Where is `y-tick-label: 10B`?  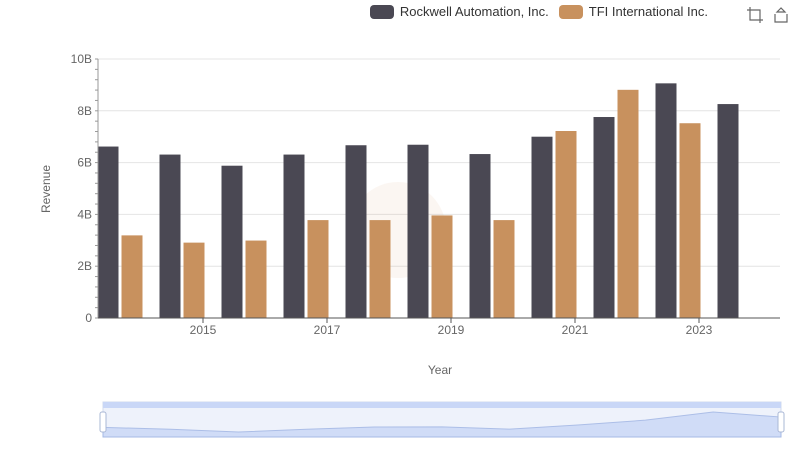 y-tick-label: 10B is located at coordinates (81, 59).